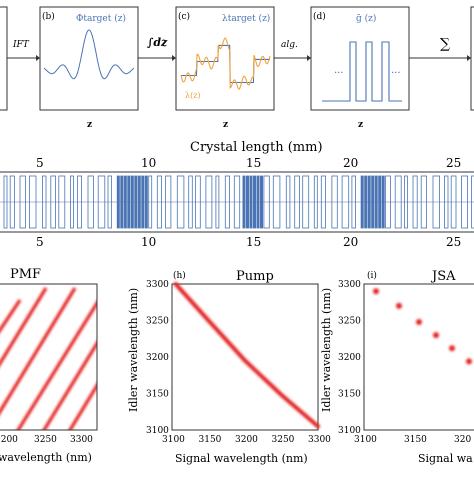 The height and width of the screenshot is (478, 474). I want to click on panel-b-axis-label: z, so click(89, 125).